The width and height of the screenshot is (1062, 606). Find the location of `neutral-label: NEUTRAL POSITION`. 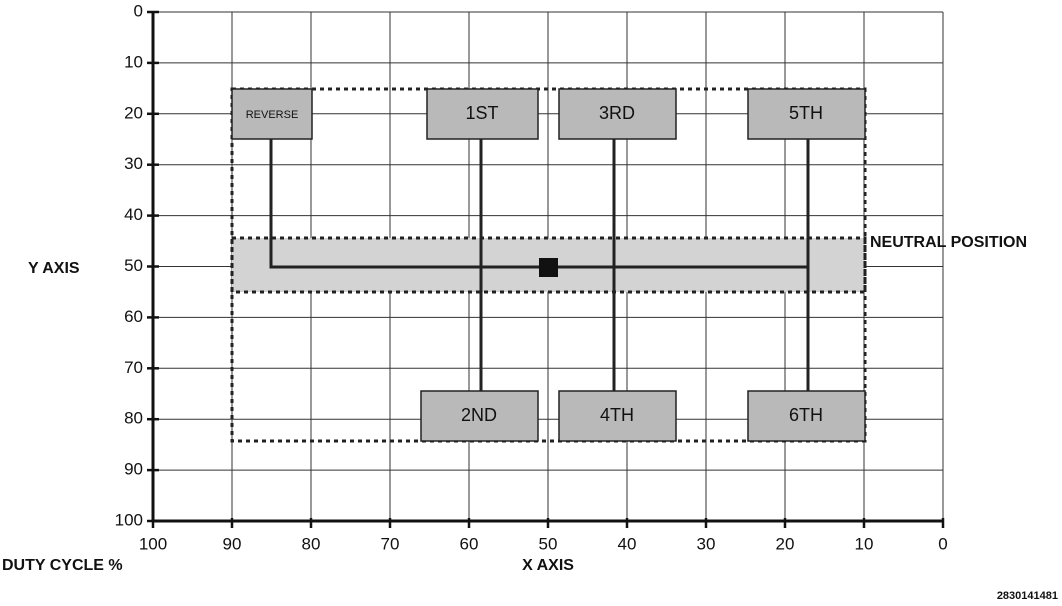

neutral-label: NEUTRAL POSITION is located at coordinates (948, 242).